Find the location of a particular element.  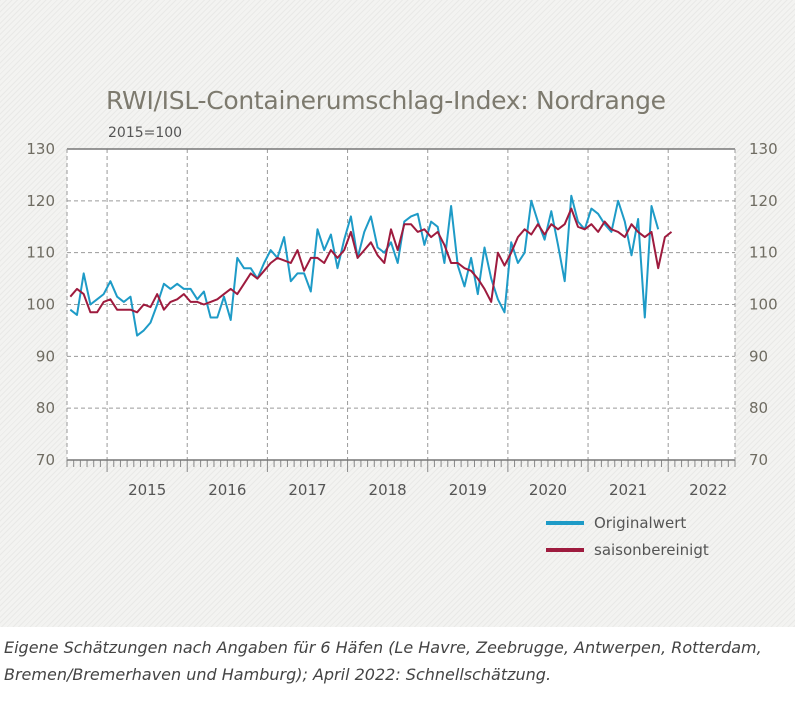

y-tick-label-left: 90 is located at coordinates (45, 356).